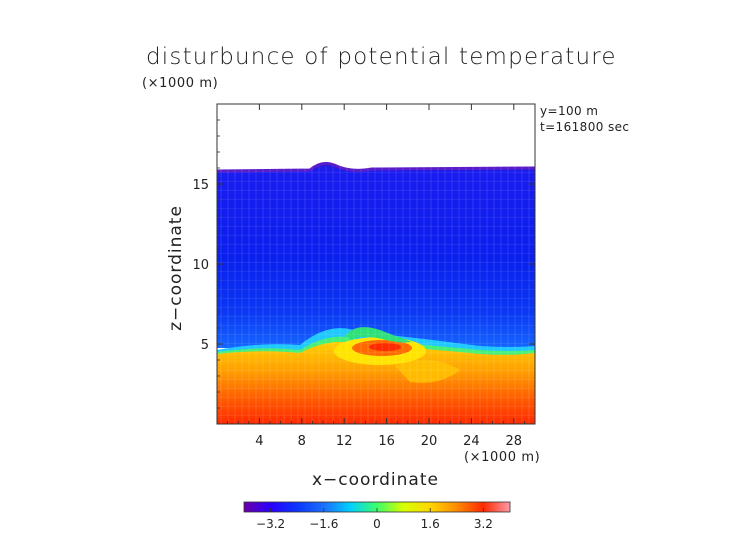  I want to click on cold-layer, so click(376, 255).